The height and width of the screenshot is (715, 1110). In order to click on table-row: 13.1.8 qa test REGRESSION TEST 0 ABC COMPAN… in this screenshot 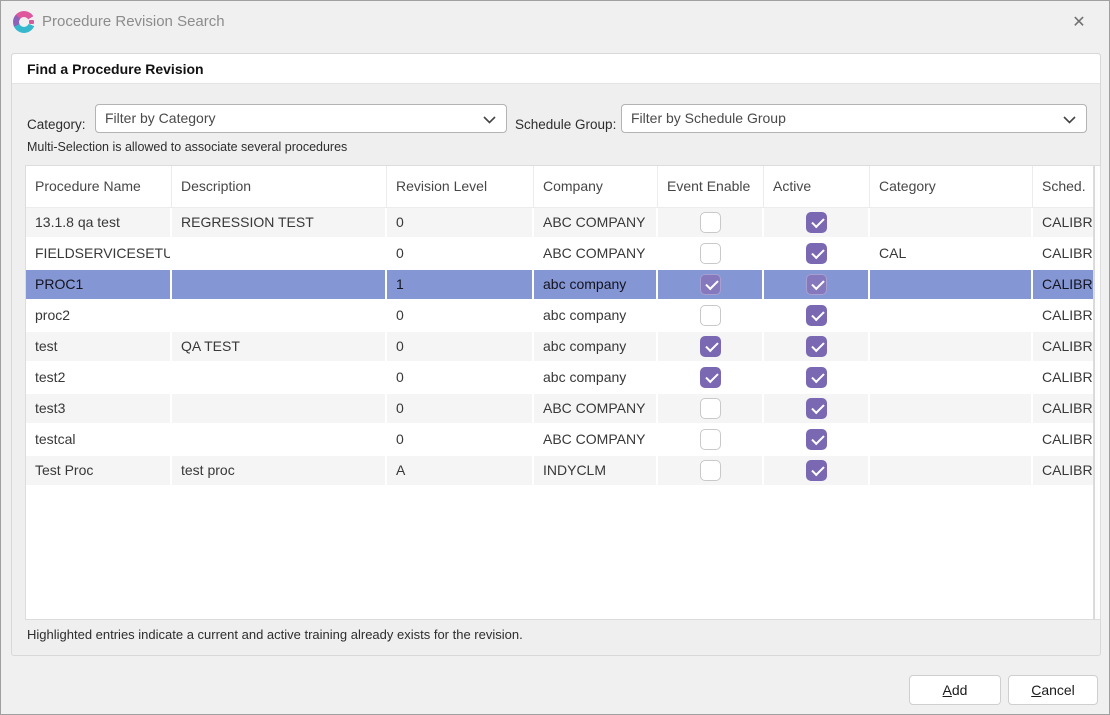, I will do `click(559, 222)`.